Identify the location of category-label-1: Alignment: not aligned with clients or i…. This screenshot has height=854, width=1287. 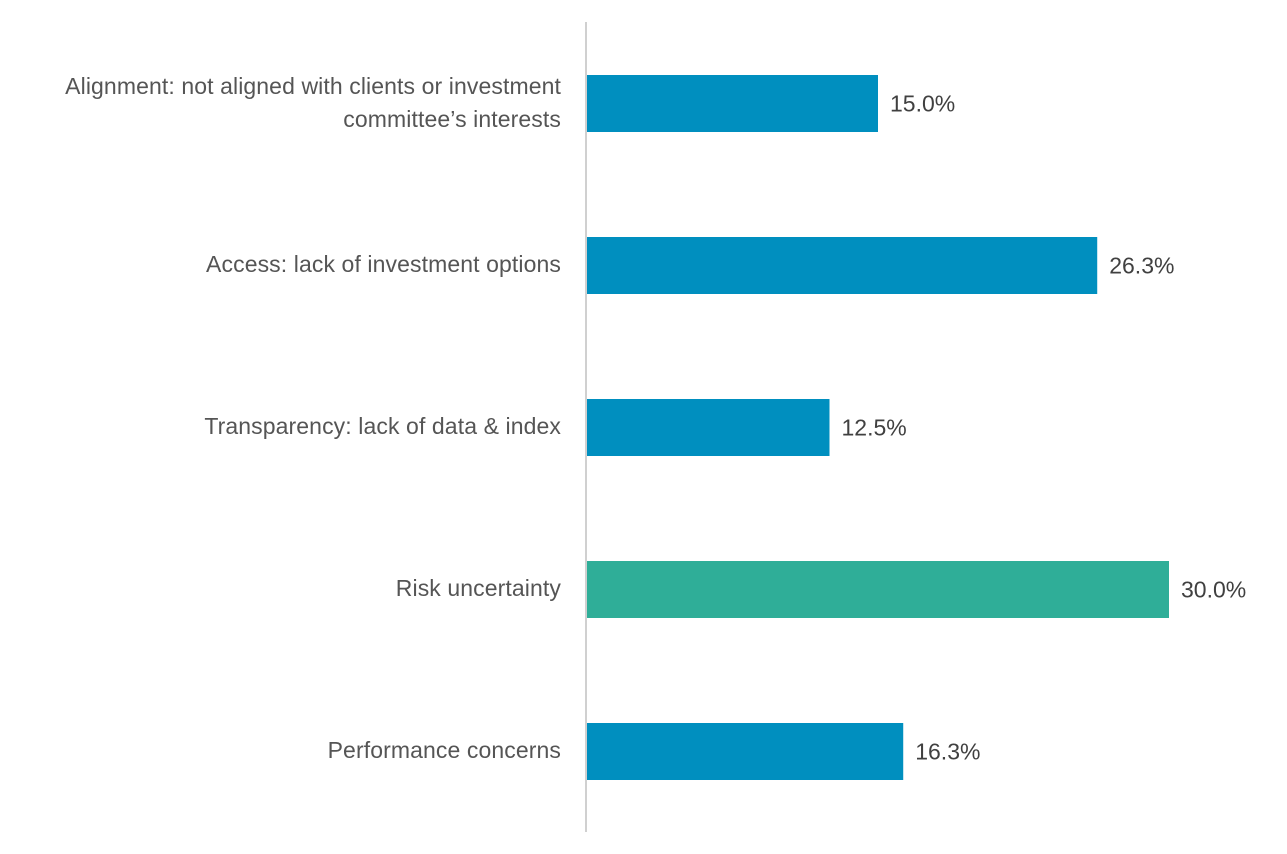
(313, 102).